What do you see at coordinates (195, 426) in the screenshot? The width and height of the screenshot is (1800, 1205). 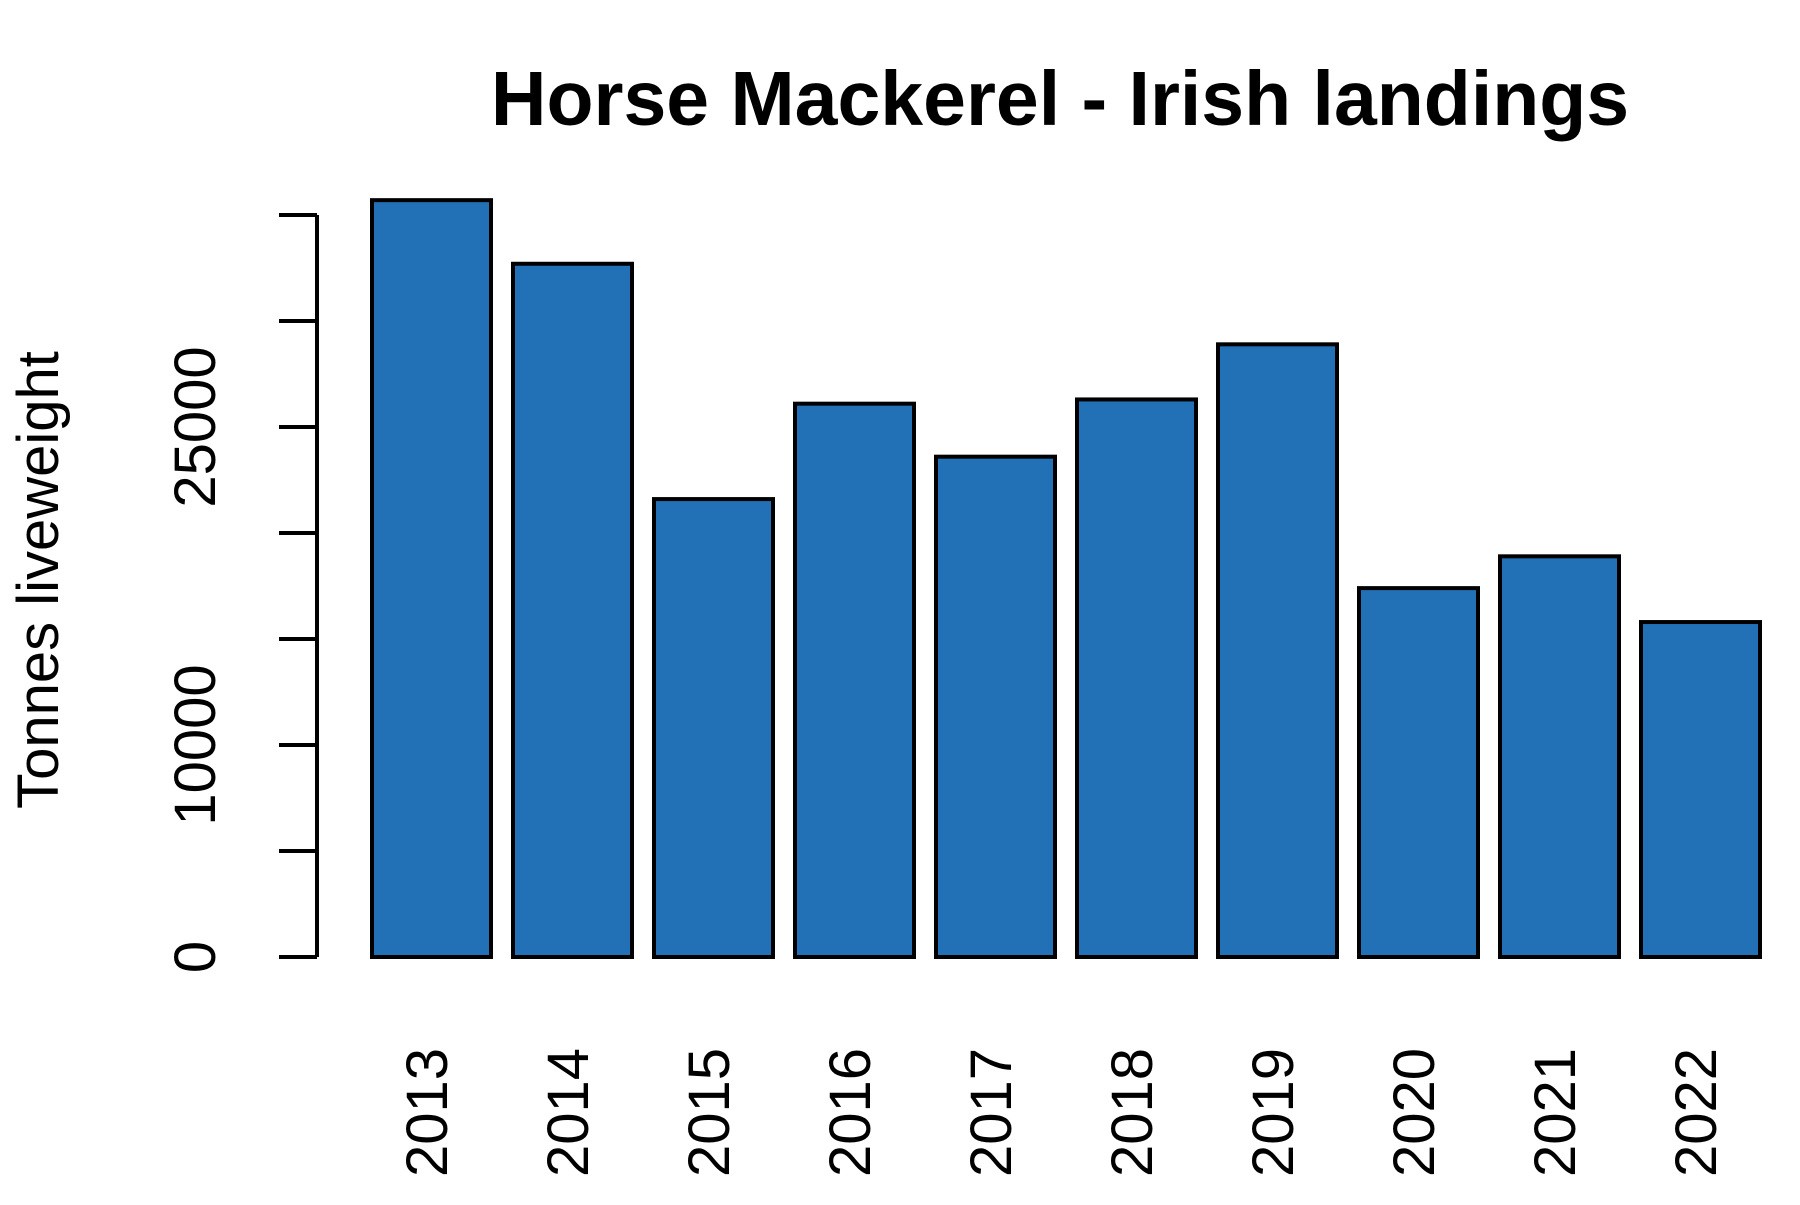 I see `y-tick-label: 25000` at bounding box center [195, 426].